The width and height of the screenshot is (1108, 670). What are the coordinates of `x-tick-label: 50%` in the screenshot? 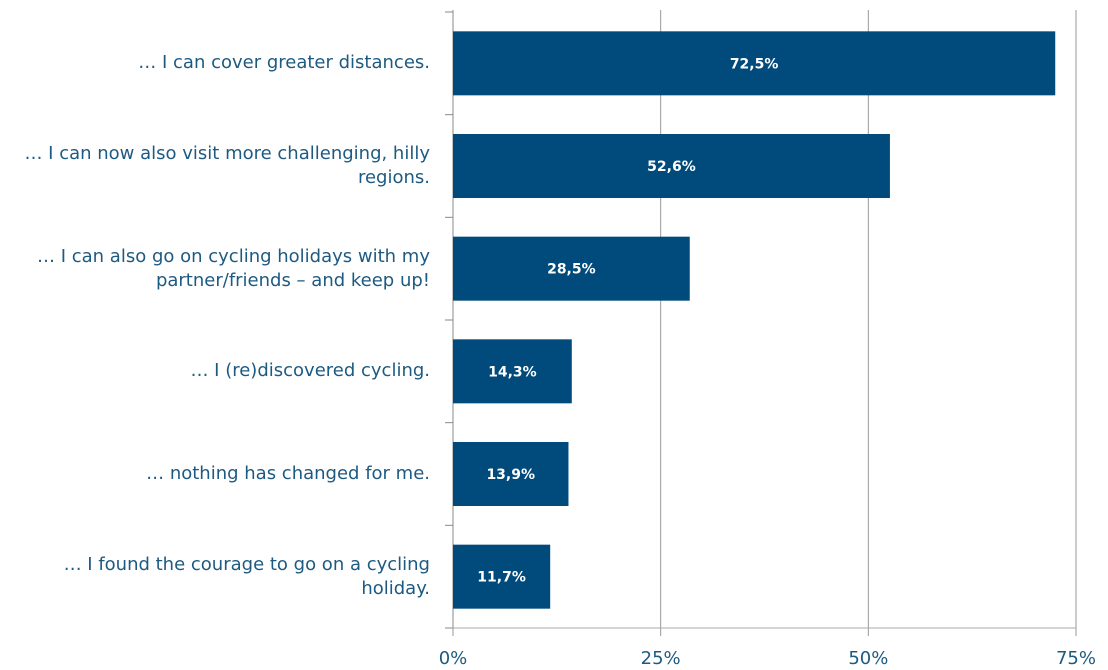 It's located at (868, 658).